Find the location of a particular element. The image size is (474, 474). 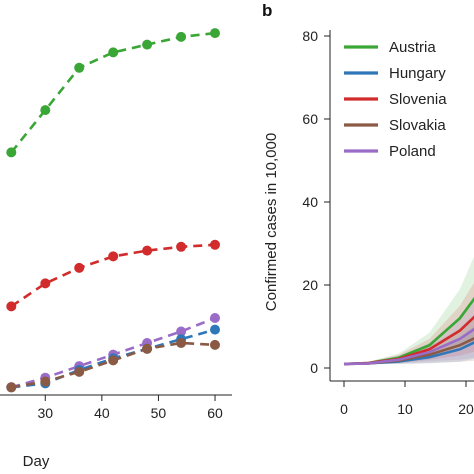

panel-b-y-tick-label: 0 is located at coordinates (314, 368).